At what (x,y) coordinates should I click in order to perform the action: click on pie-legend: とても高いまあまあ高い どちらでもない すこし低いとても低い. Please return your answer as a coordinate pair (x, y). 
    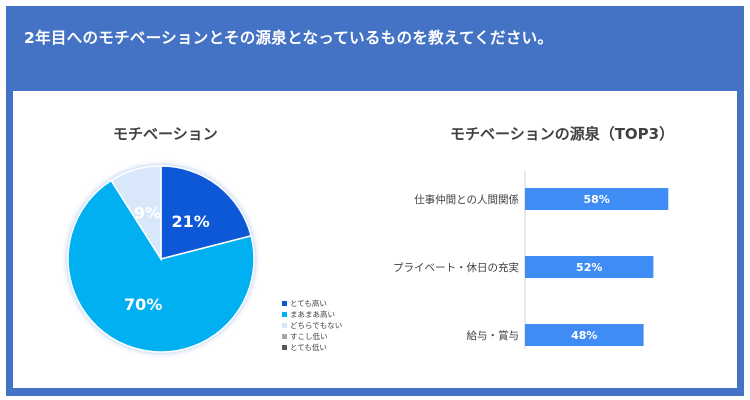
    Looking at the image, I should click on (312, 325).